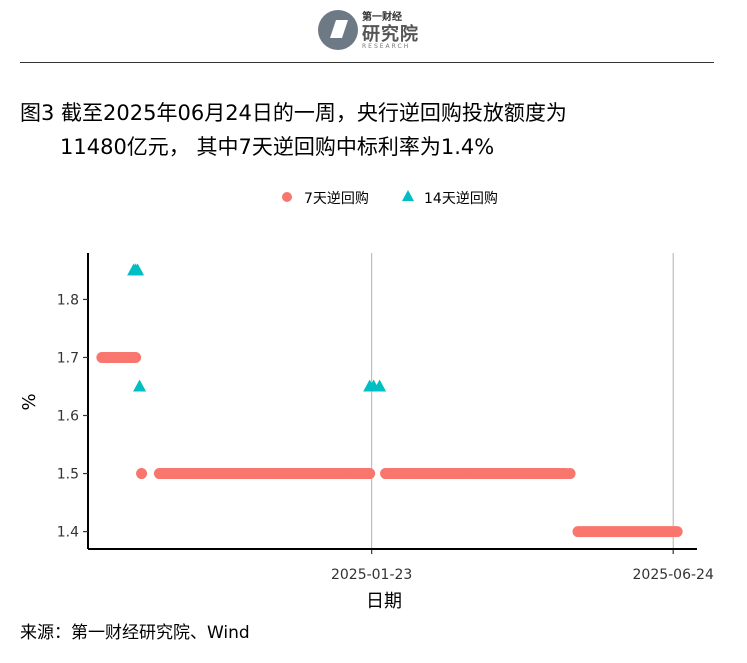 This screenshot has height=663, width=747. Describe the element at coordinates (384, 601) in the screenshot. I see `x-axis-title: 日期` at that location.